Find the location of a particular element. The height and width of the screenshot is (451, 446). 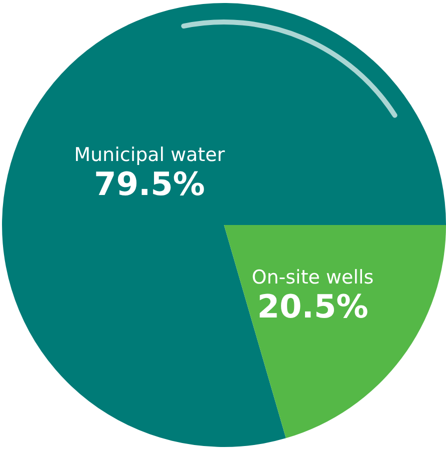

data-label: 20.5% is located at coordinates (312, 307).